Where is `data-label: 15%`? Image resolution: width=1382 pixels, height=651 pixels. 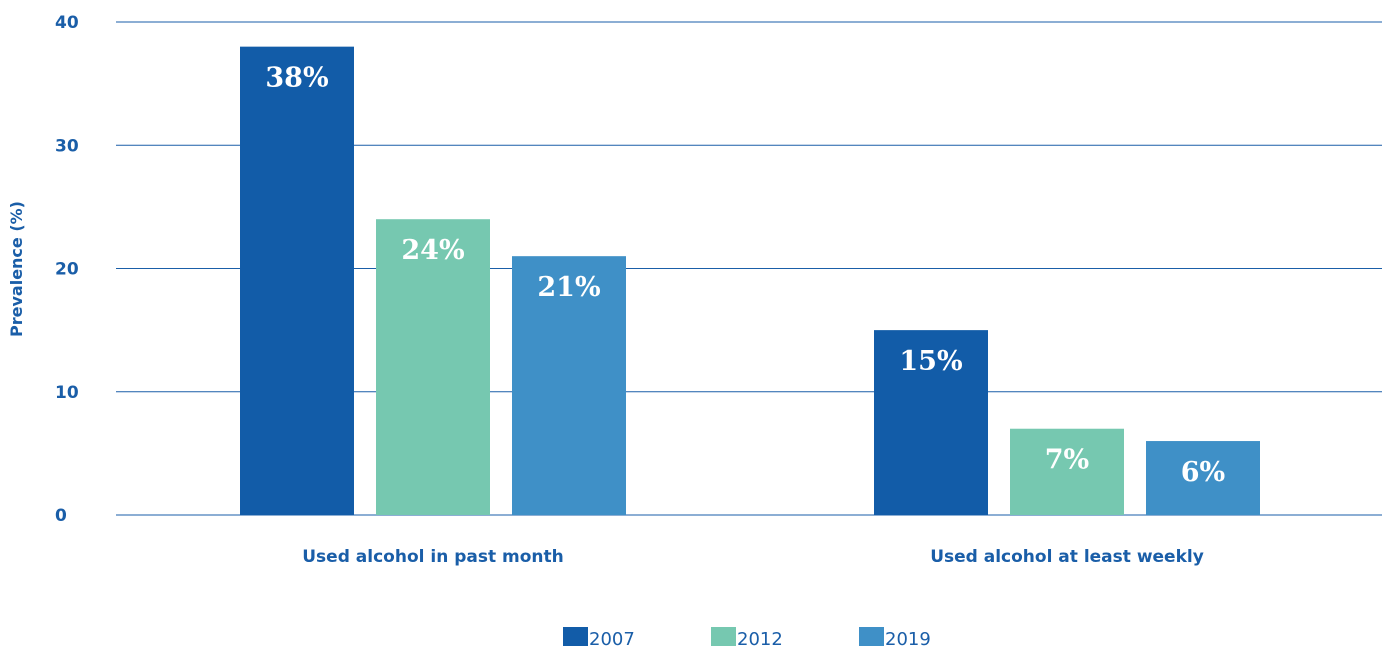 data-label: 15% is located at coordinates (930, 361).